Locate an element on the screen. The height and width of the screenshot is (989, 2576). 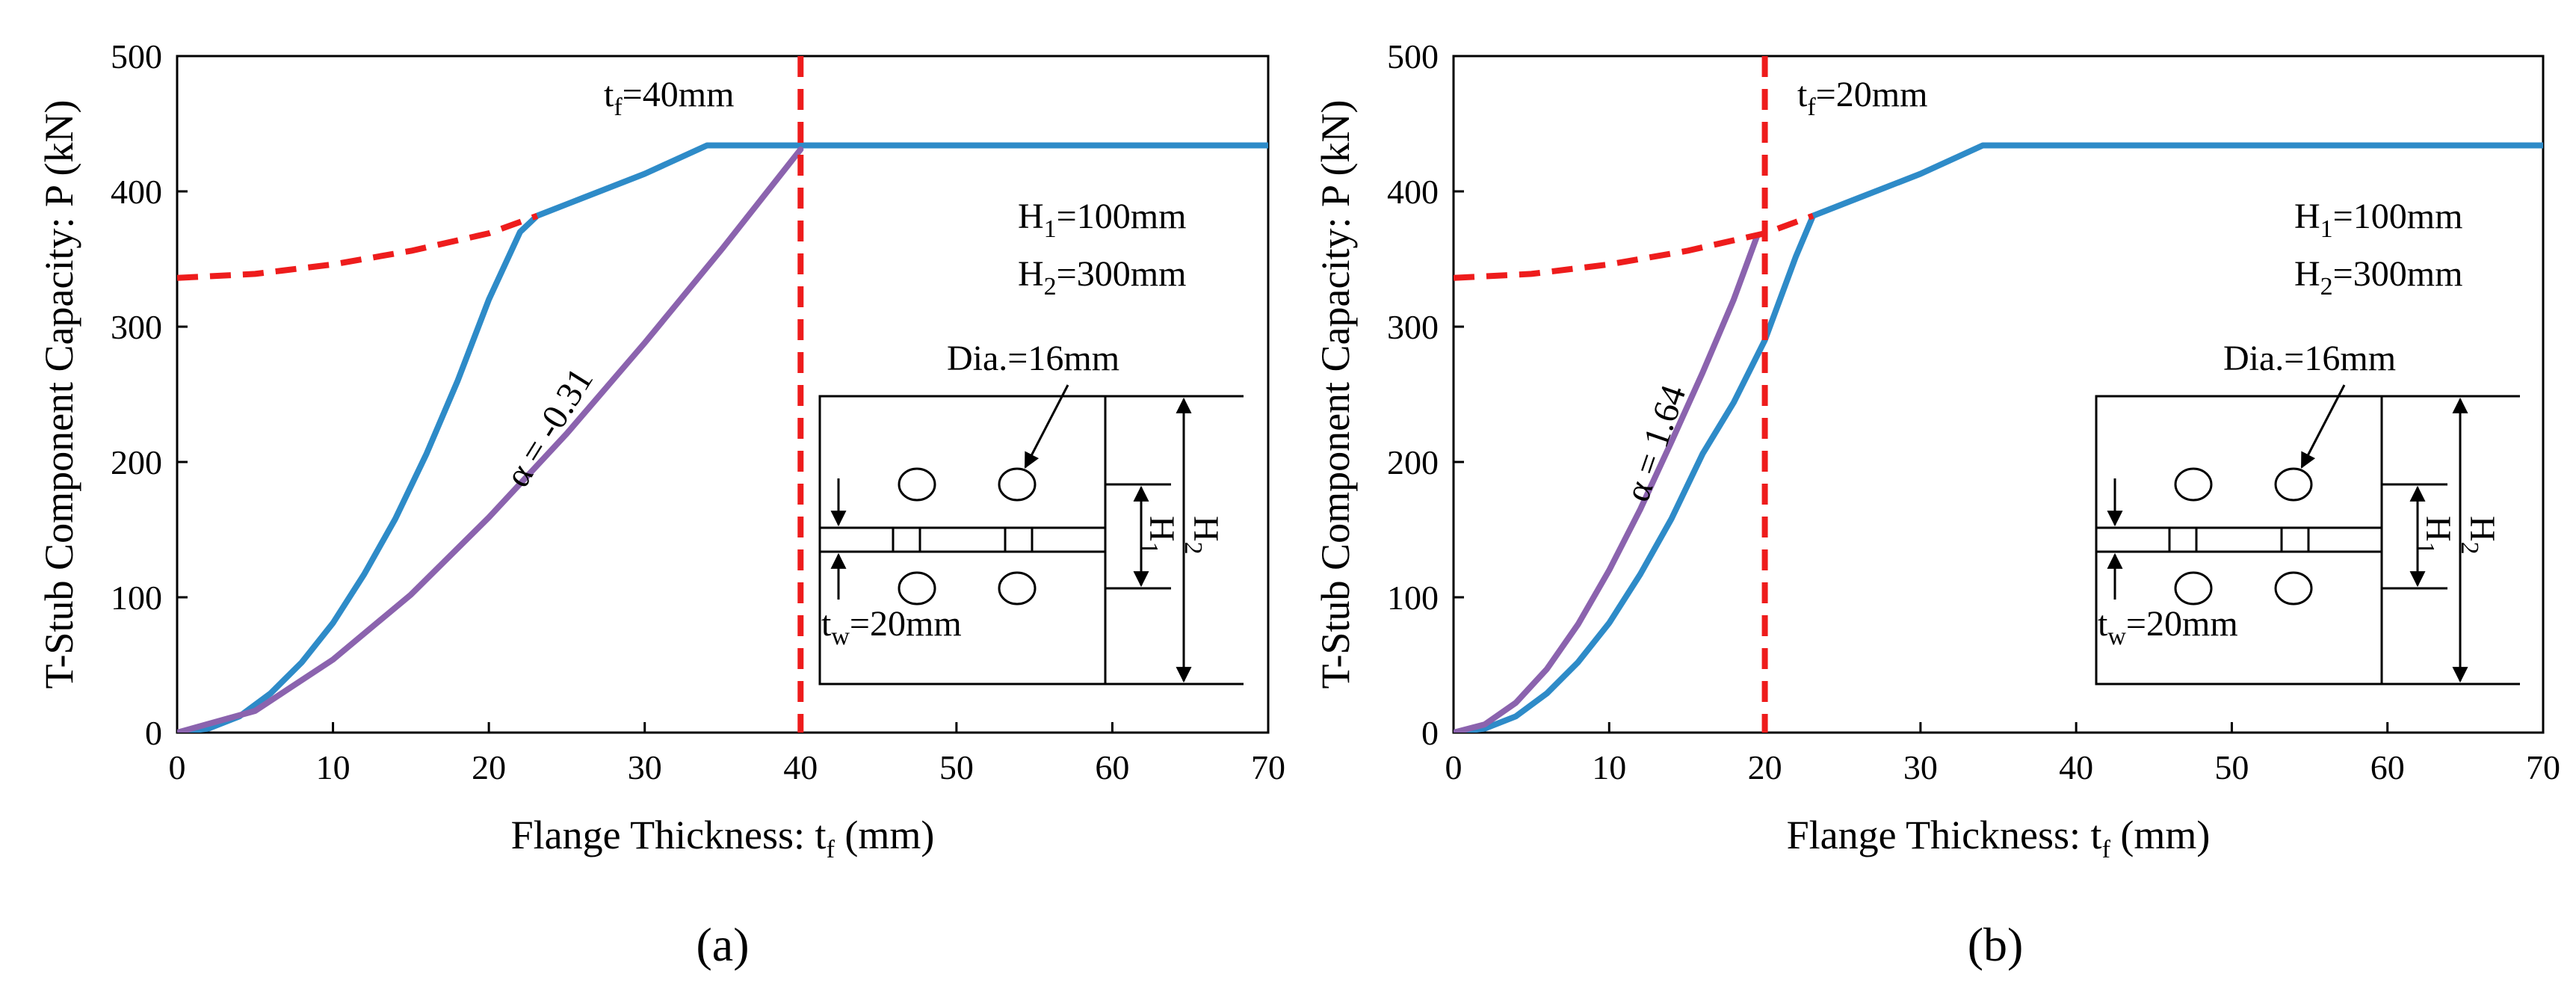
h1-annotation-main: H is located at coordinates (2307, 216).